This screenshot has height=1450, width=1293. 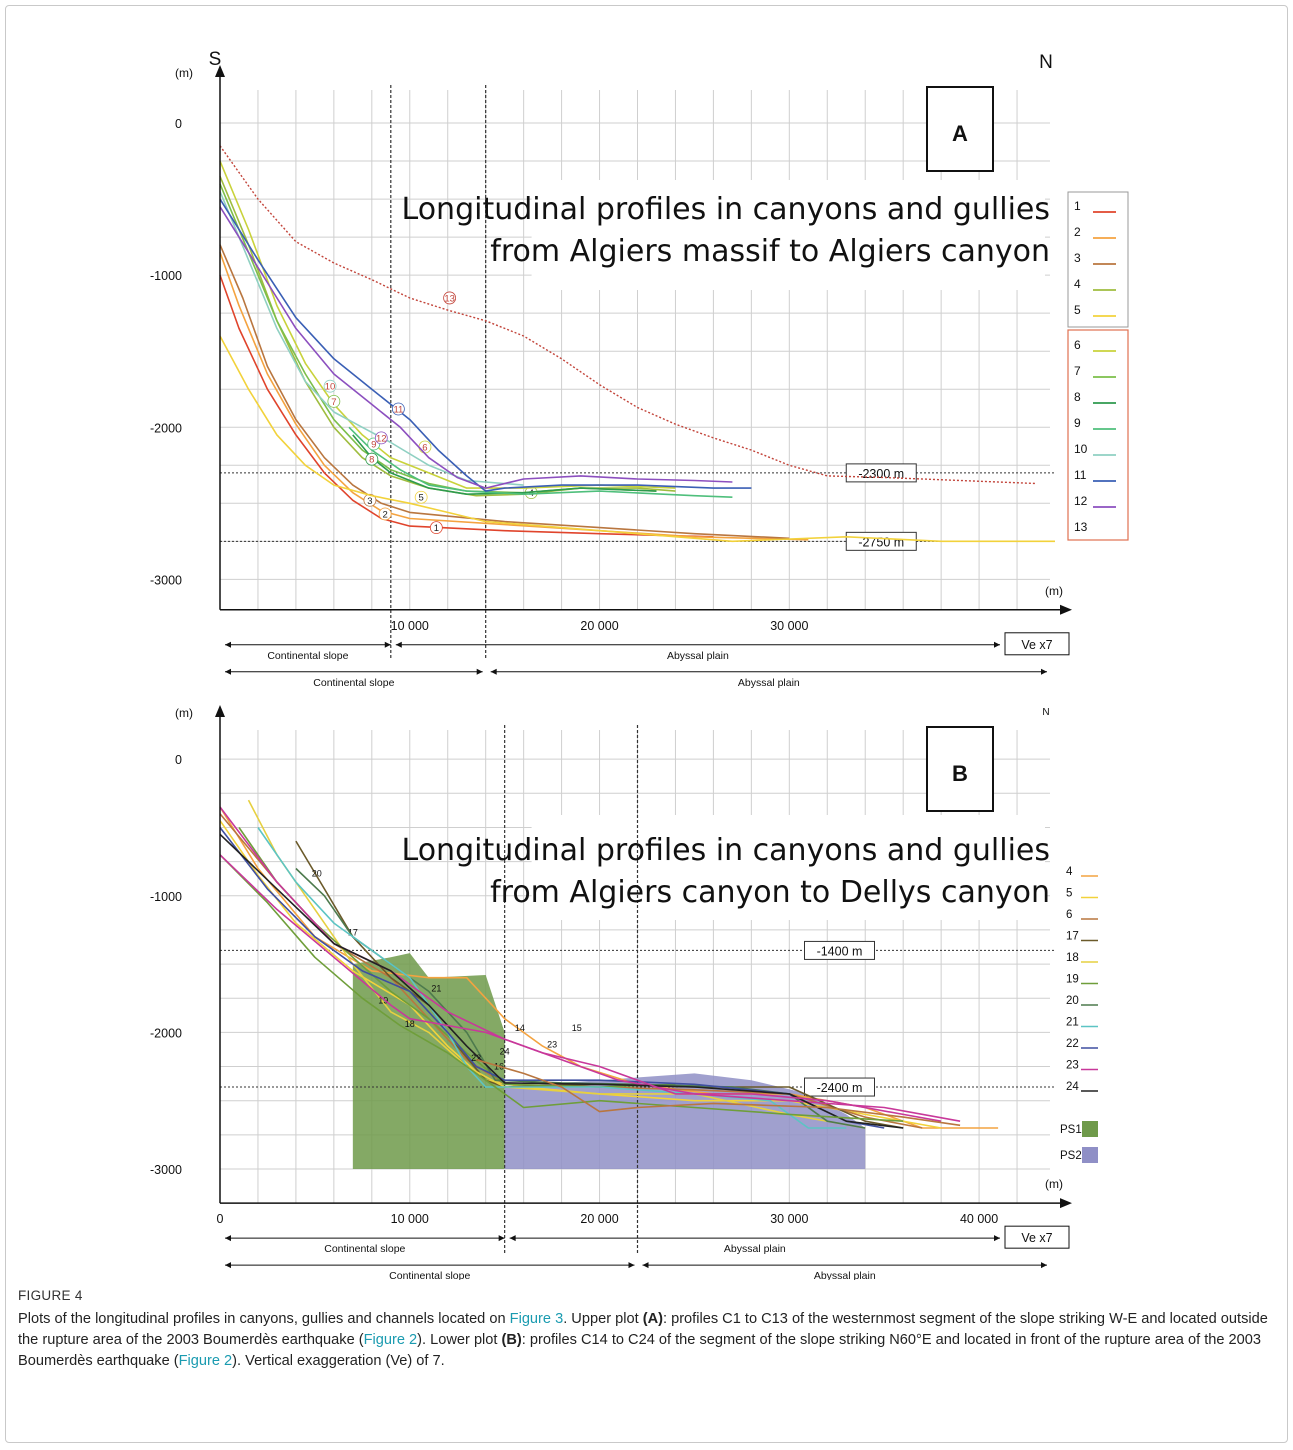 What do you see at coordinates (1077, 423) in the screenshot?
I see `legend-label: 9` at bounding box center [1077, 423].